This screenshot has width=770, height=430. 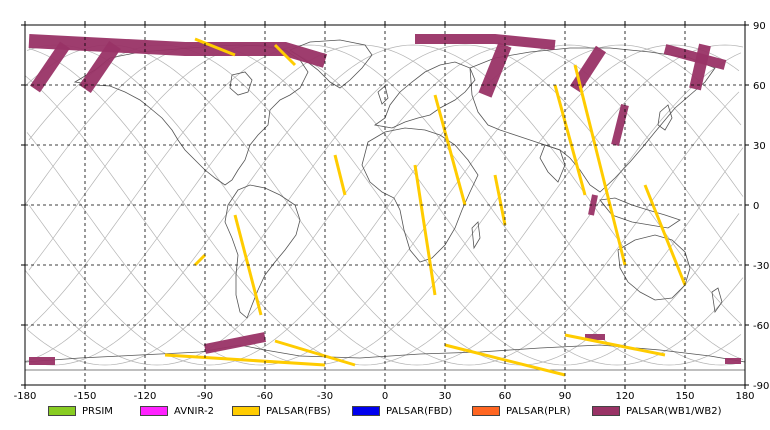 I want to click on legend-label-palsar-plr: PALSAR(PLR), so click(x=538, y=411).